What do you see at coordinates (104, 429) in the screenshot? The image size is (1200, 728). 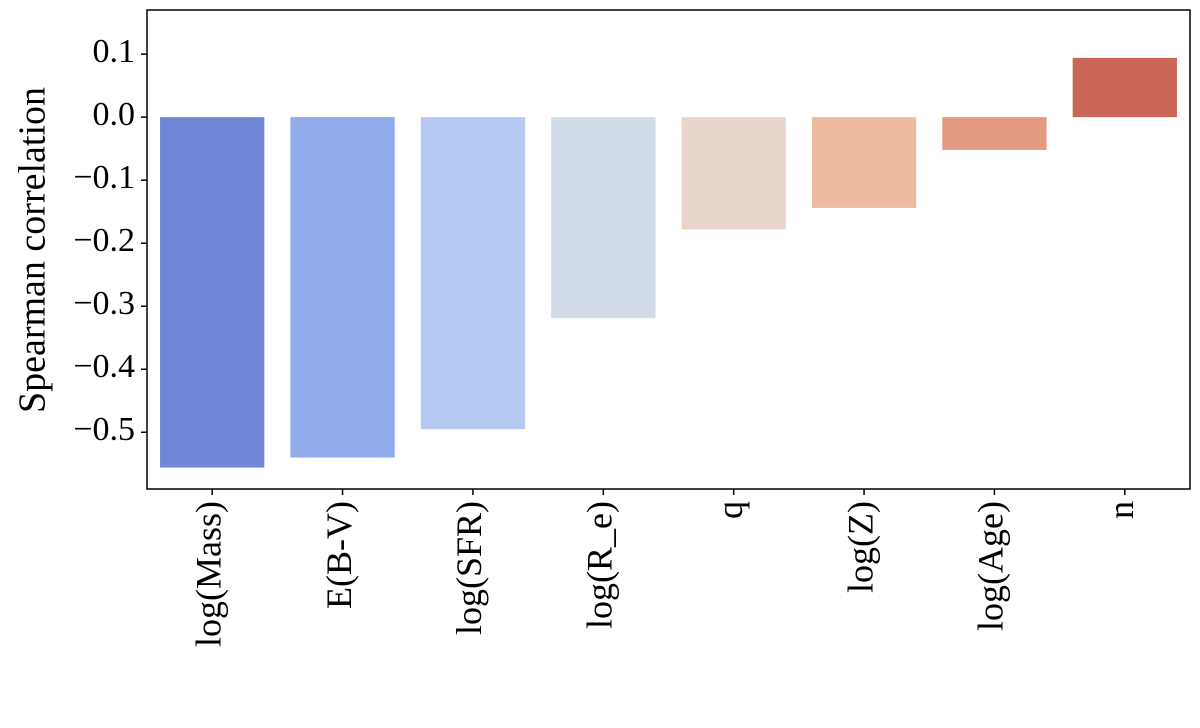 I see `y-tick-label: −0.5` at bounding box center [104, 429].